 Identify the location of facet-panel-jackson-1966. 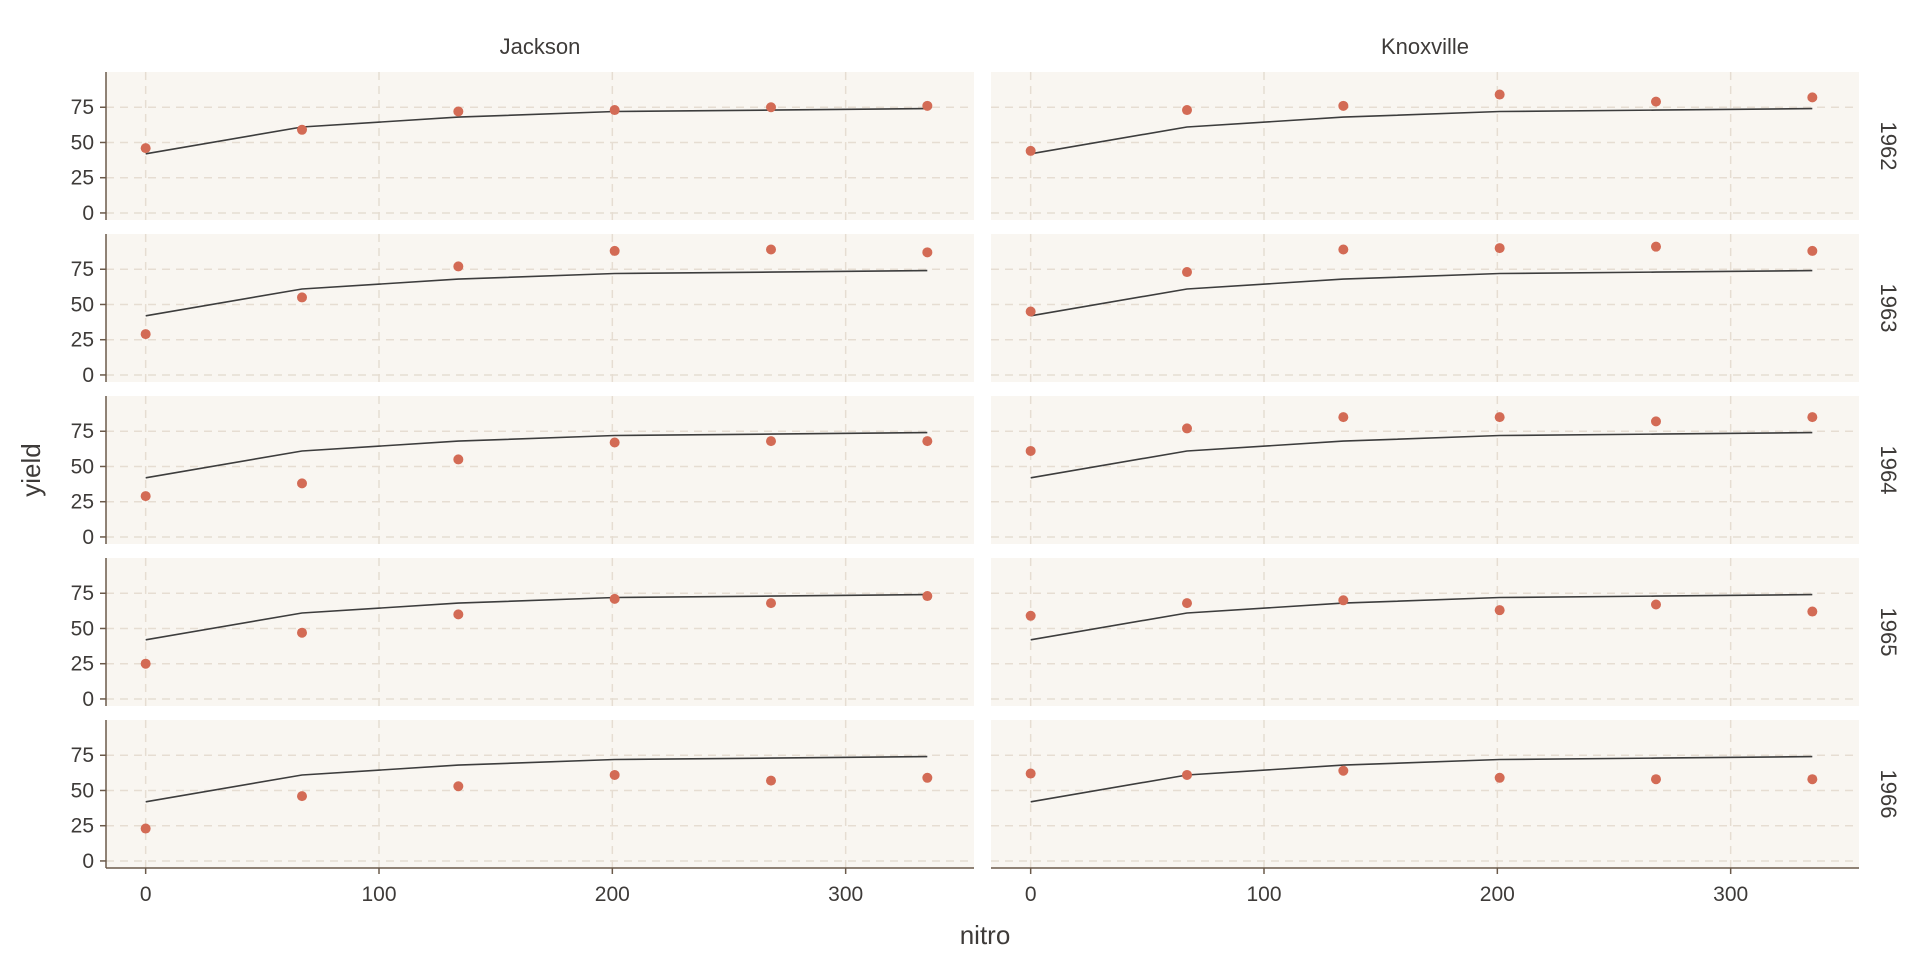
(540, 794).